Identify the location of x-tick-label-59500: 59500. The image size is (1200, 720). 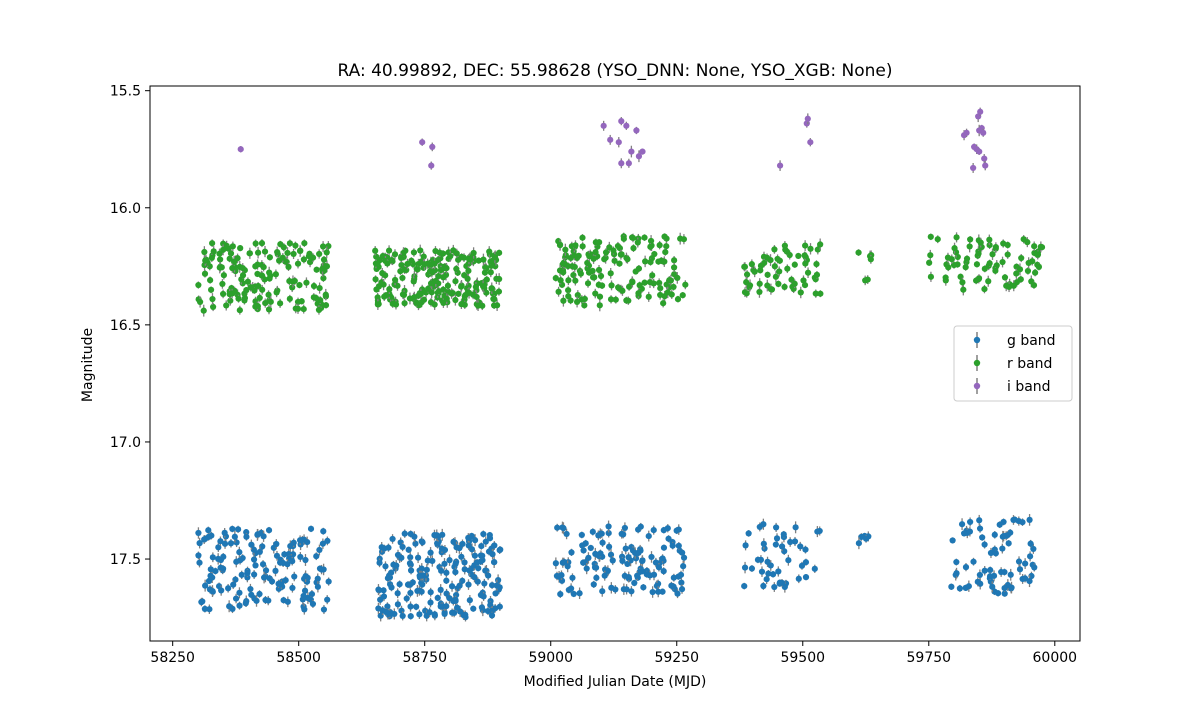
(802, 658).